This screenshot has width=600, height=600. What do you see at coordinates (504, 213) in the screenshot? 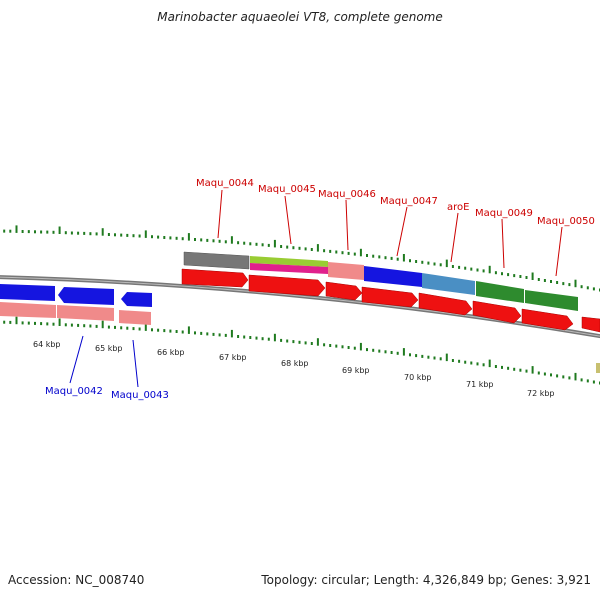
I see `gene-label-maqu-0049: Maqu_0049` at bounding box center [504, 213].